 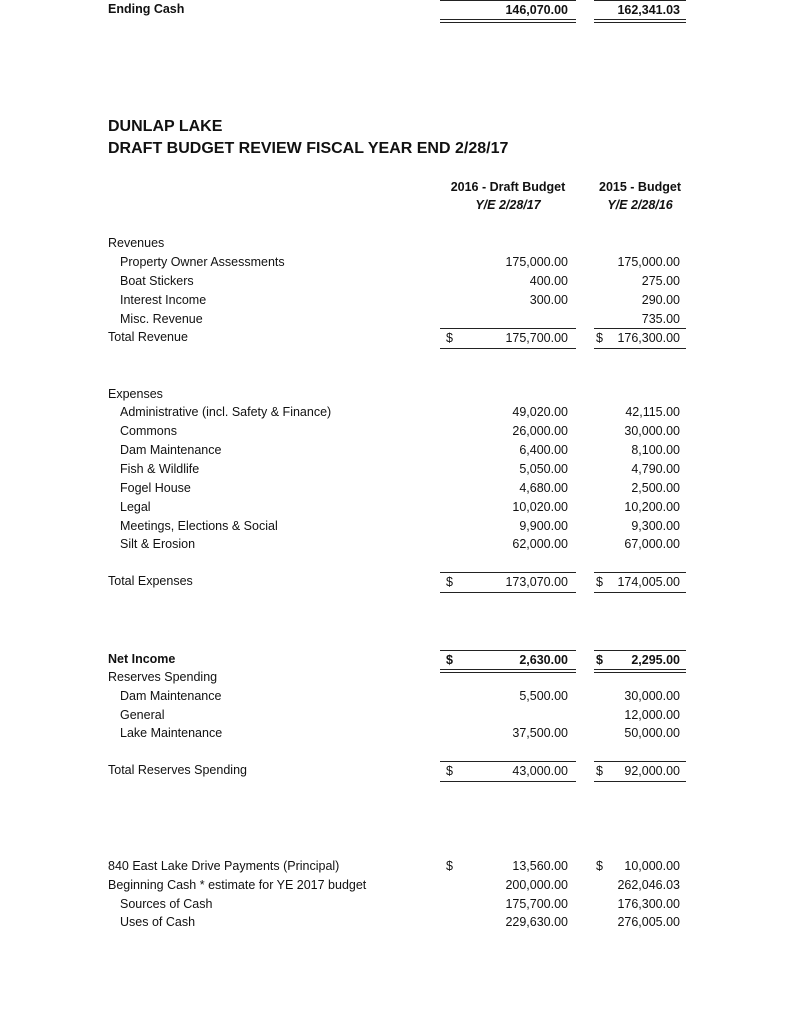 I want to click on cell-2016-draft: 62,000.00, so click(x=508, y=544).